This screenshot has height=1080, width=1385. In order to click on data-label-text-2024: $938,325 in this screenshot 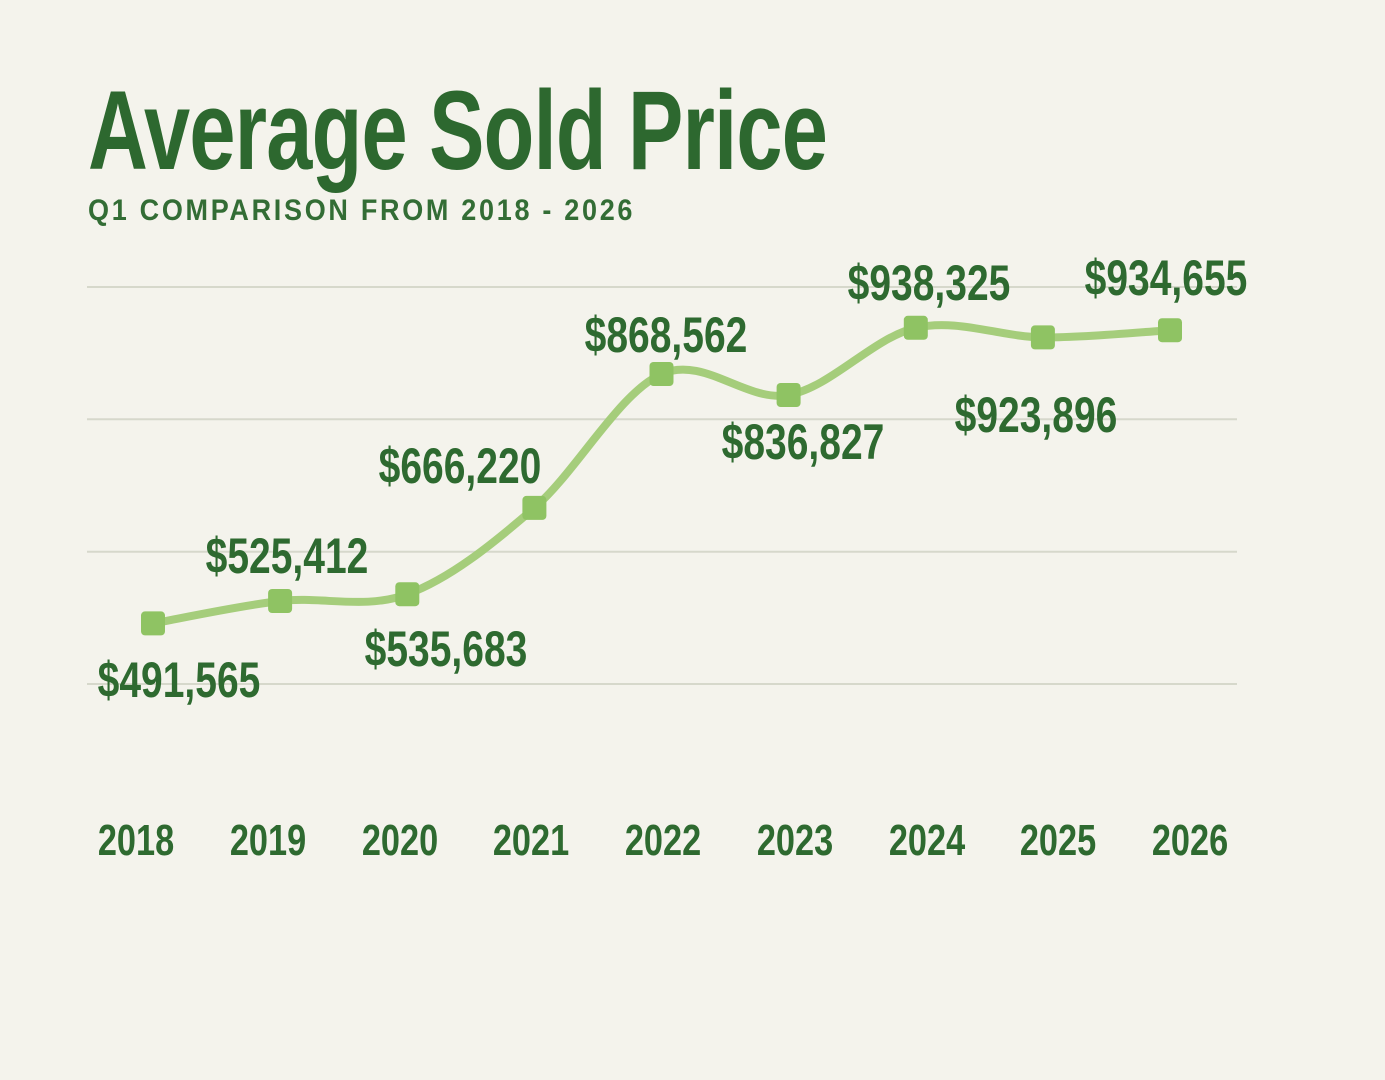, I will do `click(929, 282)`.